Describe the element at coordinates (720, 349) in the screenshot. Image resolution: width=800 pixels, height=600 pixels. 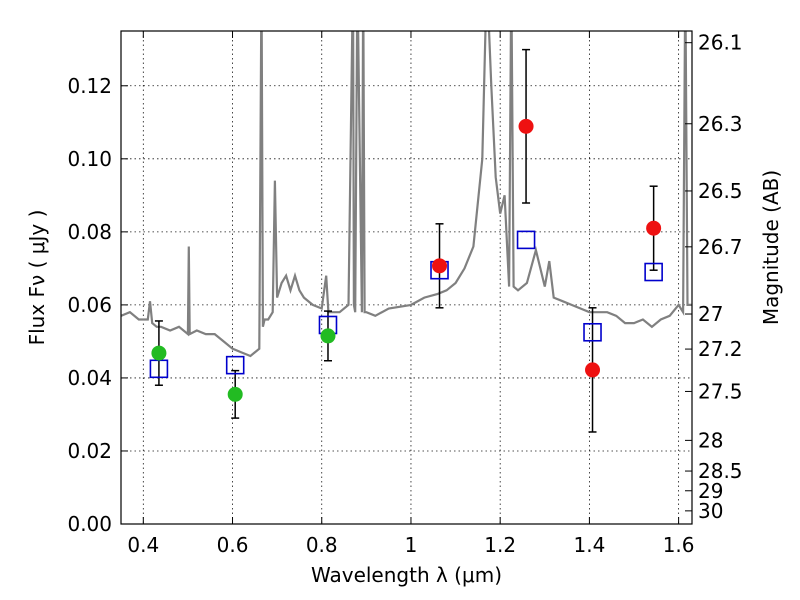
I see `mag-tick-label: 27.2` at that location.